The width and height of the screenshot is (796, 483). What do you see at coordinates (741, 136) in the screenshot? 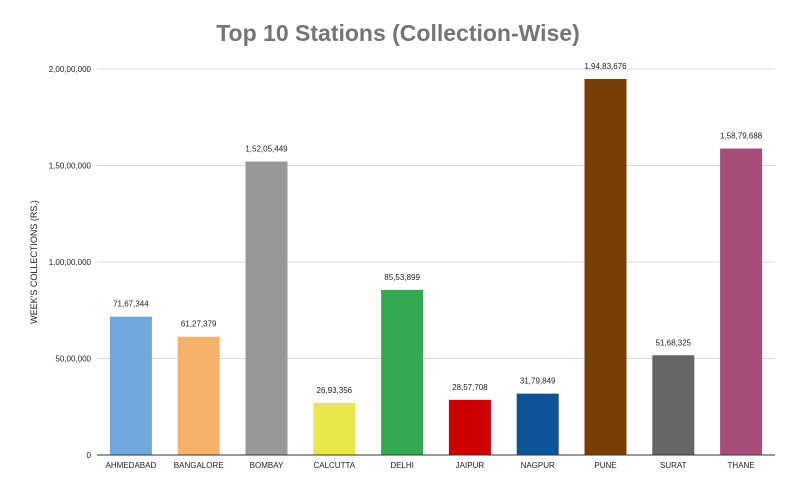
I see `data-label: 1,58,79,688` at bounding box center [741, 136].